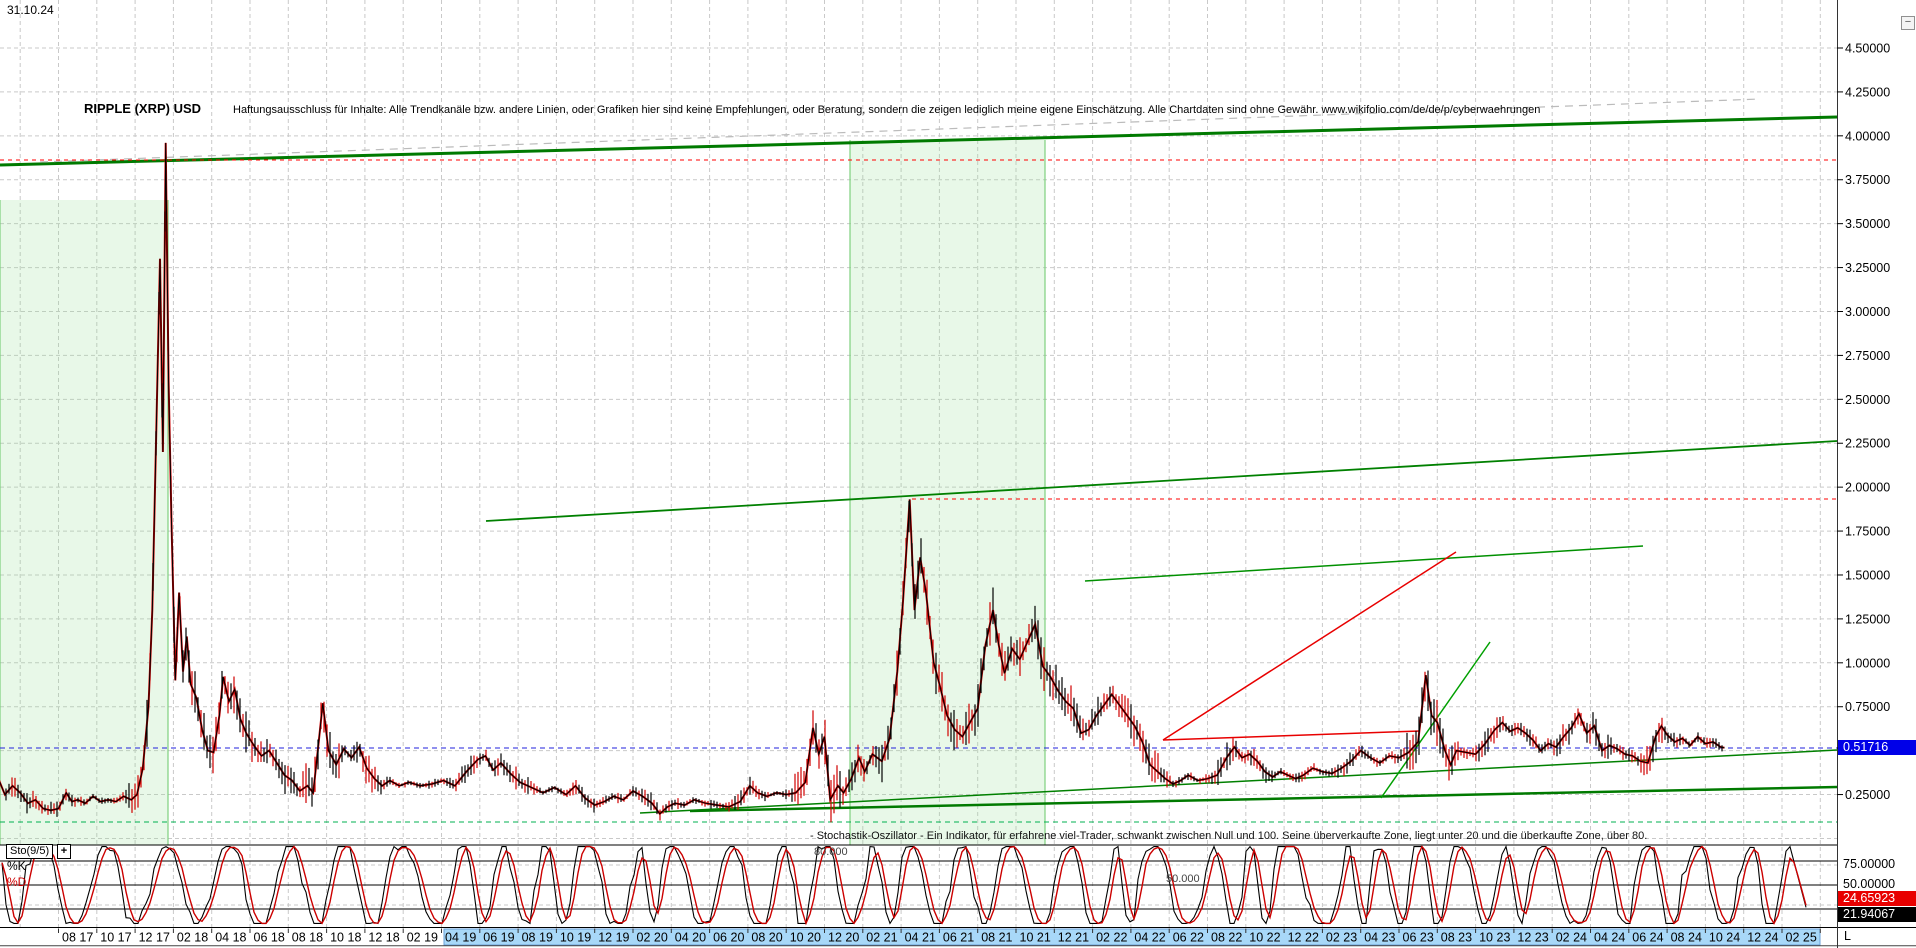 The image size is (1916, 948). What do you see at coordinates (1494, 938) in the screenshot?
I see `date-axis-label: 10 23` at bounding box center [1494, 938].